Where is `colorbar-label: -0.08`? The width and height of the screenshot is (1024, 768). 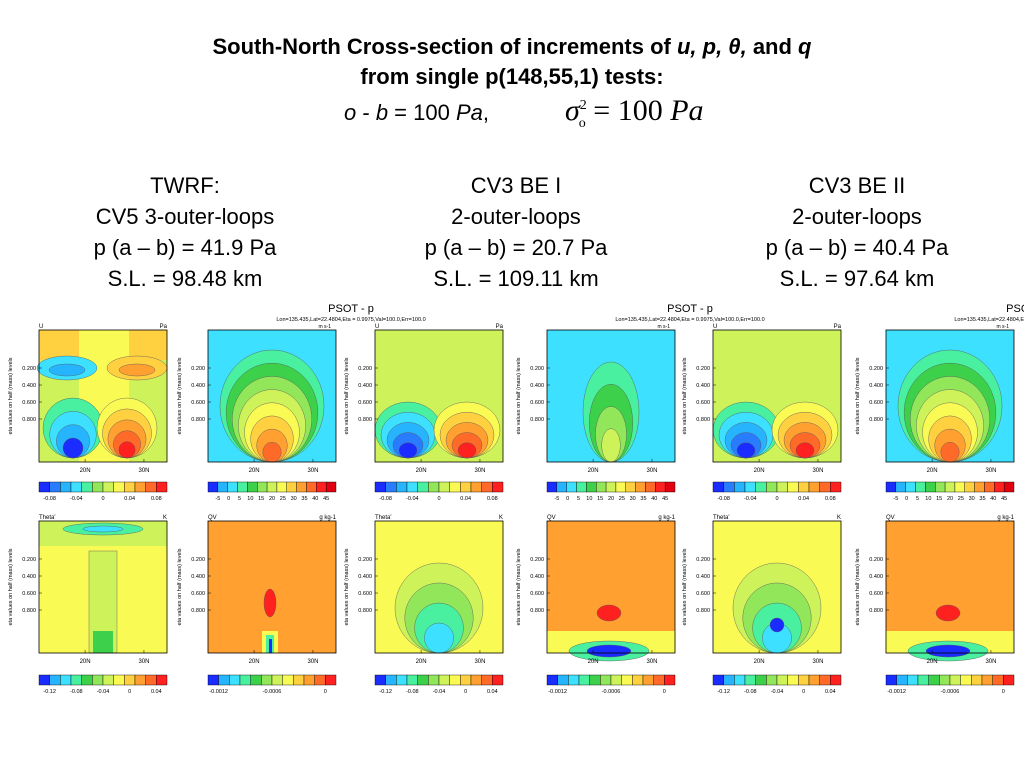 colorbar-label: -0.08 is located at coordinates (385, 499).